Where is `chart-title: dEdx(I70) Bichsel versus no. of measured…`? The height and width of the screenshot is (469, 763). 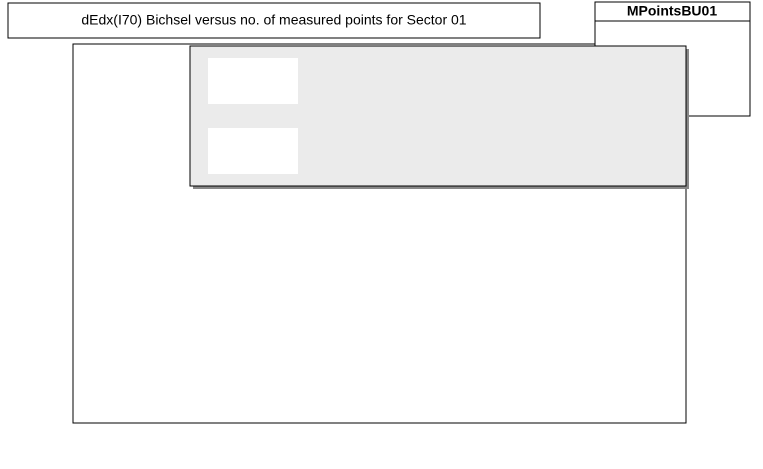 chart-title: dEdx(I70) Bichsel versus no. of measured… is located at coordinates (273, 20).